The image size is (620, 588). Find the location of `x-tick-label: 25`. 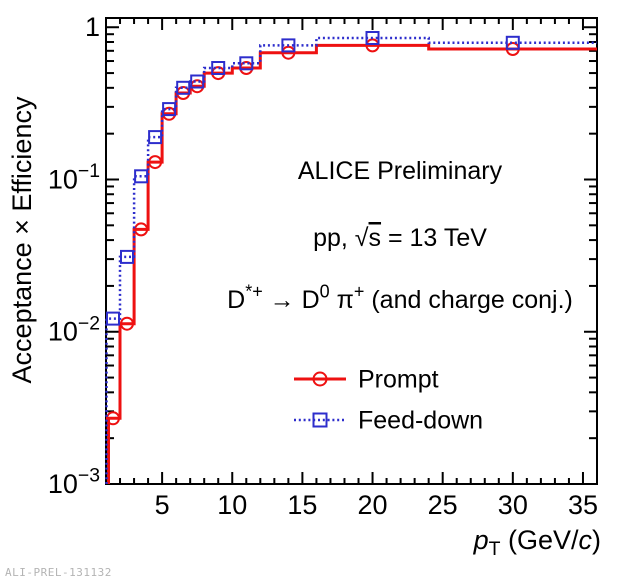

x-tick-label: 25 is located at coordinates (443, 505).